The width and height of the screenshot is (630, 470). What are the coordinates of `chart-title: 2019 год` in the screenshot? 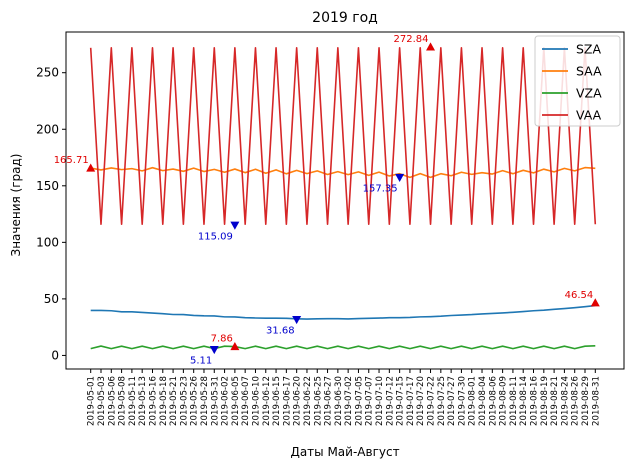 It's located at (345, 18).